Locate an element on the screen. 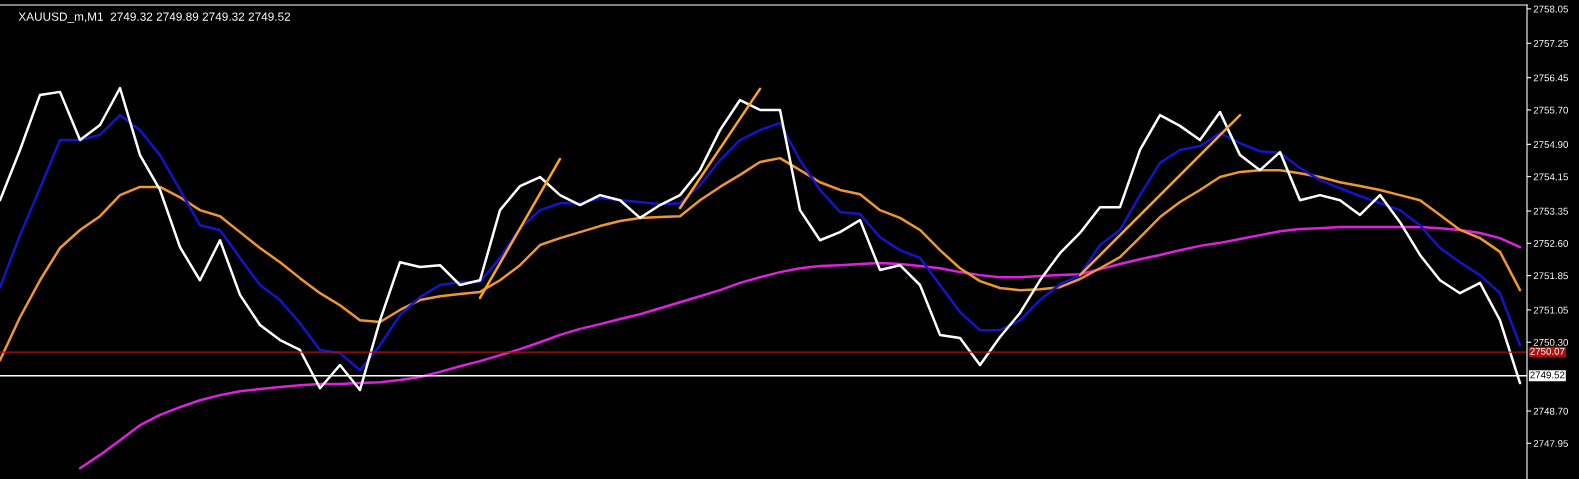 Image resolution: width=1579 pixels, height=479 pixels. y-tick-label: 2748.70 is located at coordinates (1551, 411).